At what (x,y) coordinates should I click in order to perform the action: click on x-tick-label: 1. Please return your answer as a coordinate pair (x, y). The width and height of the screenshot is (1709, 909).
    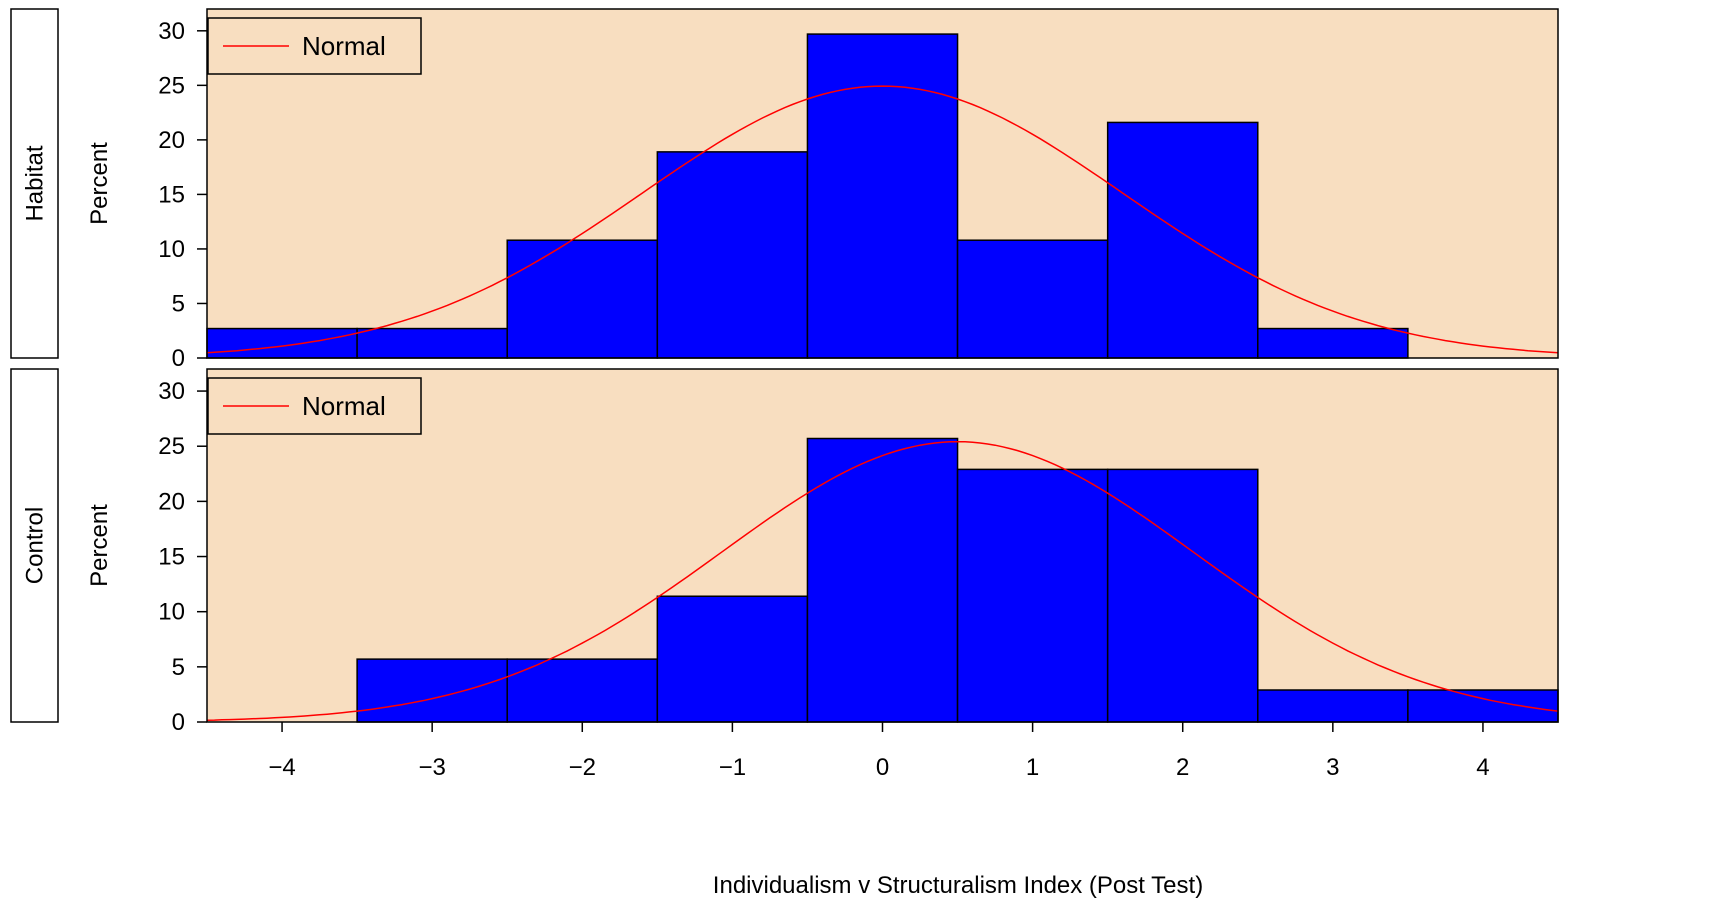
    Looking at the image, I should click on (1032, 767).